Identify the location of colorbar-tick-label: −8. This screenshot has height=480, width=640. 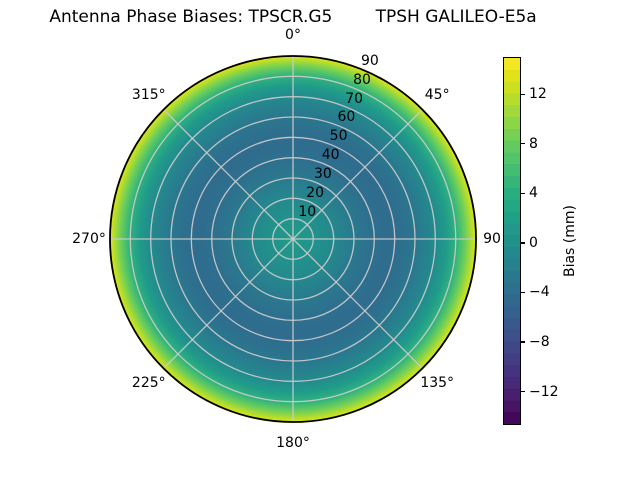
(539, 342).